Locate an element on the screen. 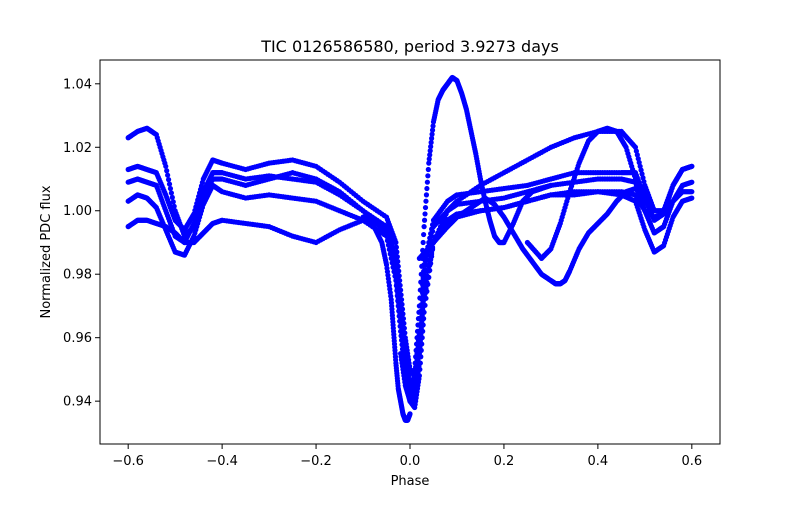 This screenshot has width=800, height=505. x-axis-ticks: −0.6 −0.4 −0.2 0.0 0.2 0.4 0.6 is located at coordinates (407, 456).